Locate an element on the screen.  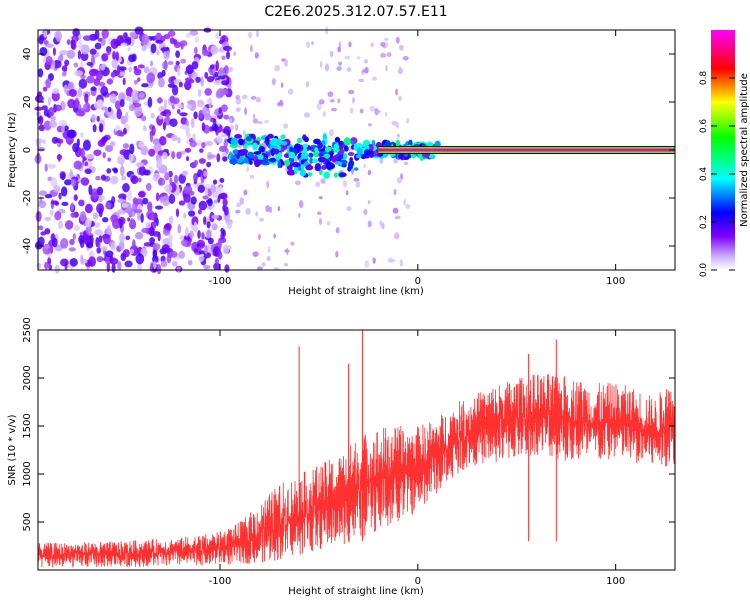
heatmap-y-tick-label: 40 is located at coordinates (27, 54).